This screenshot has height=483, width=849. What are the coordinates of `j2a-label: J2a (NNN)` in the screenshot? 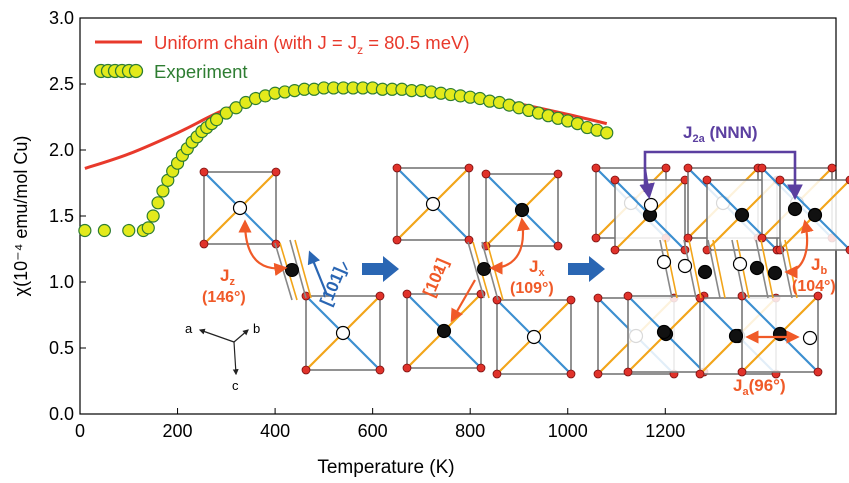 It's located at (720, 134).